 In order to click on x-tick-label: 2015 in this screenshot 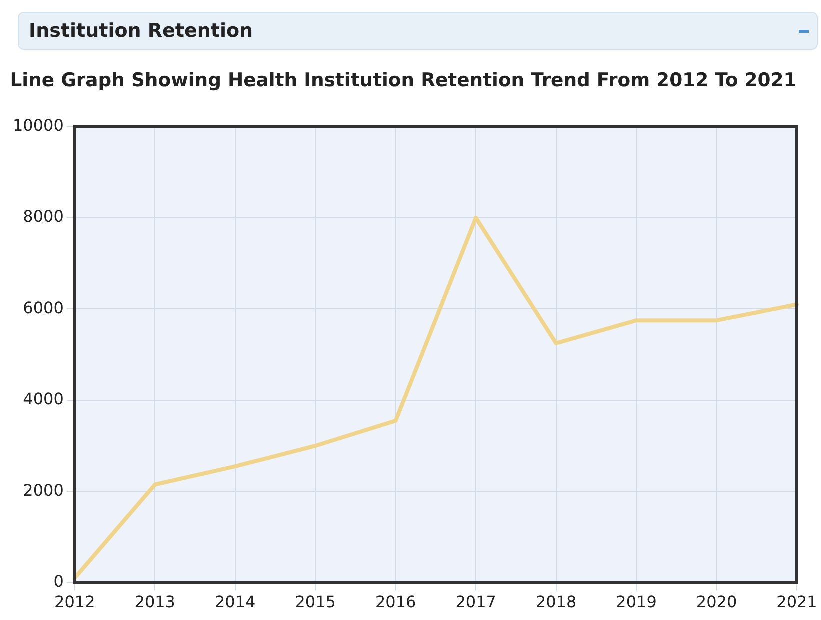, I will do `click(315, 602)`.